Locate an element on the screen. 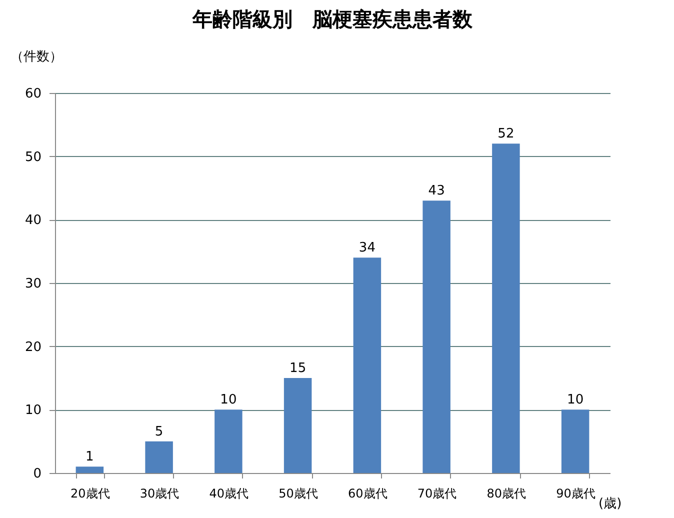 The height and width of the screenshot is (518, 674). data-label: 1 is located at coordinates (90, 457).